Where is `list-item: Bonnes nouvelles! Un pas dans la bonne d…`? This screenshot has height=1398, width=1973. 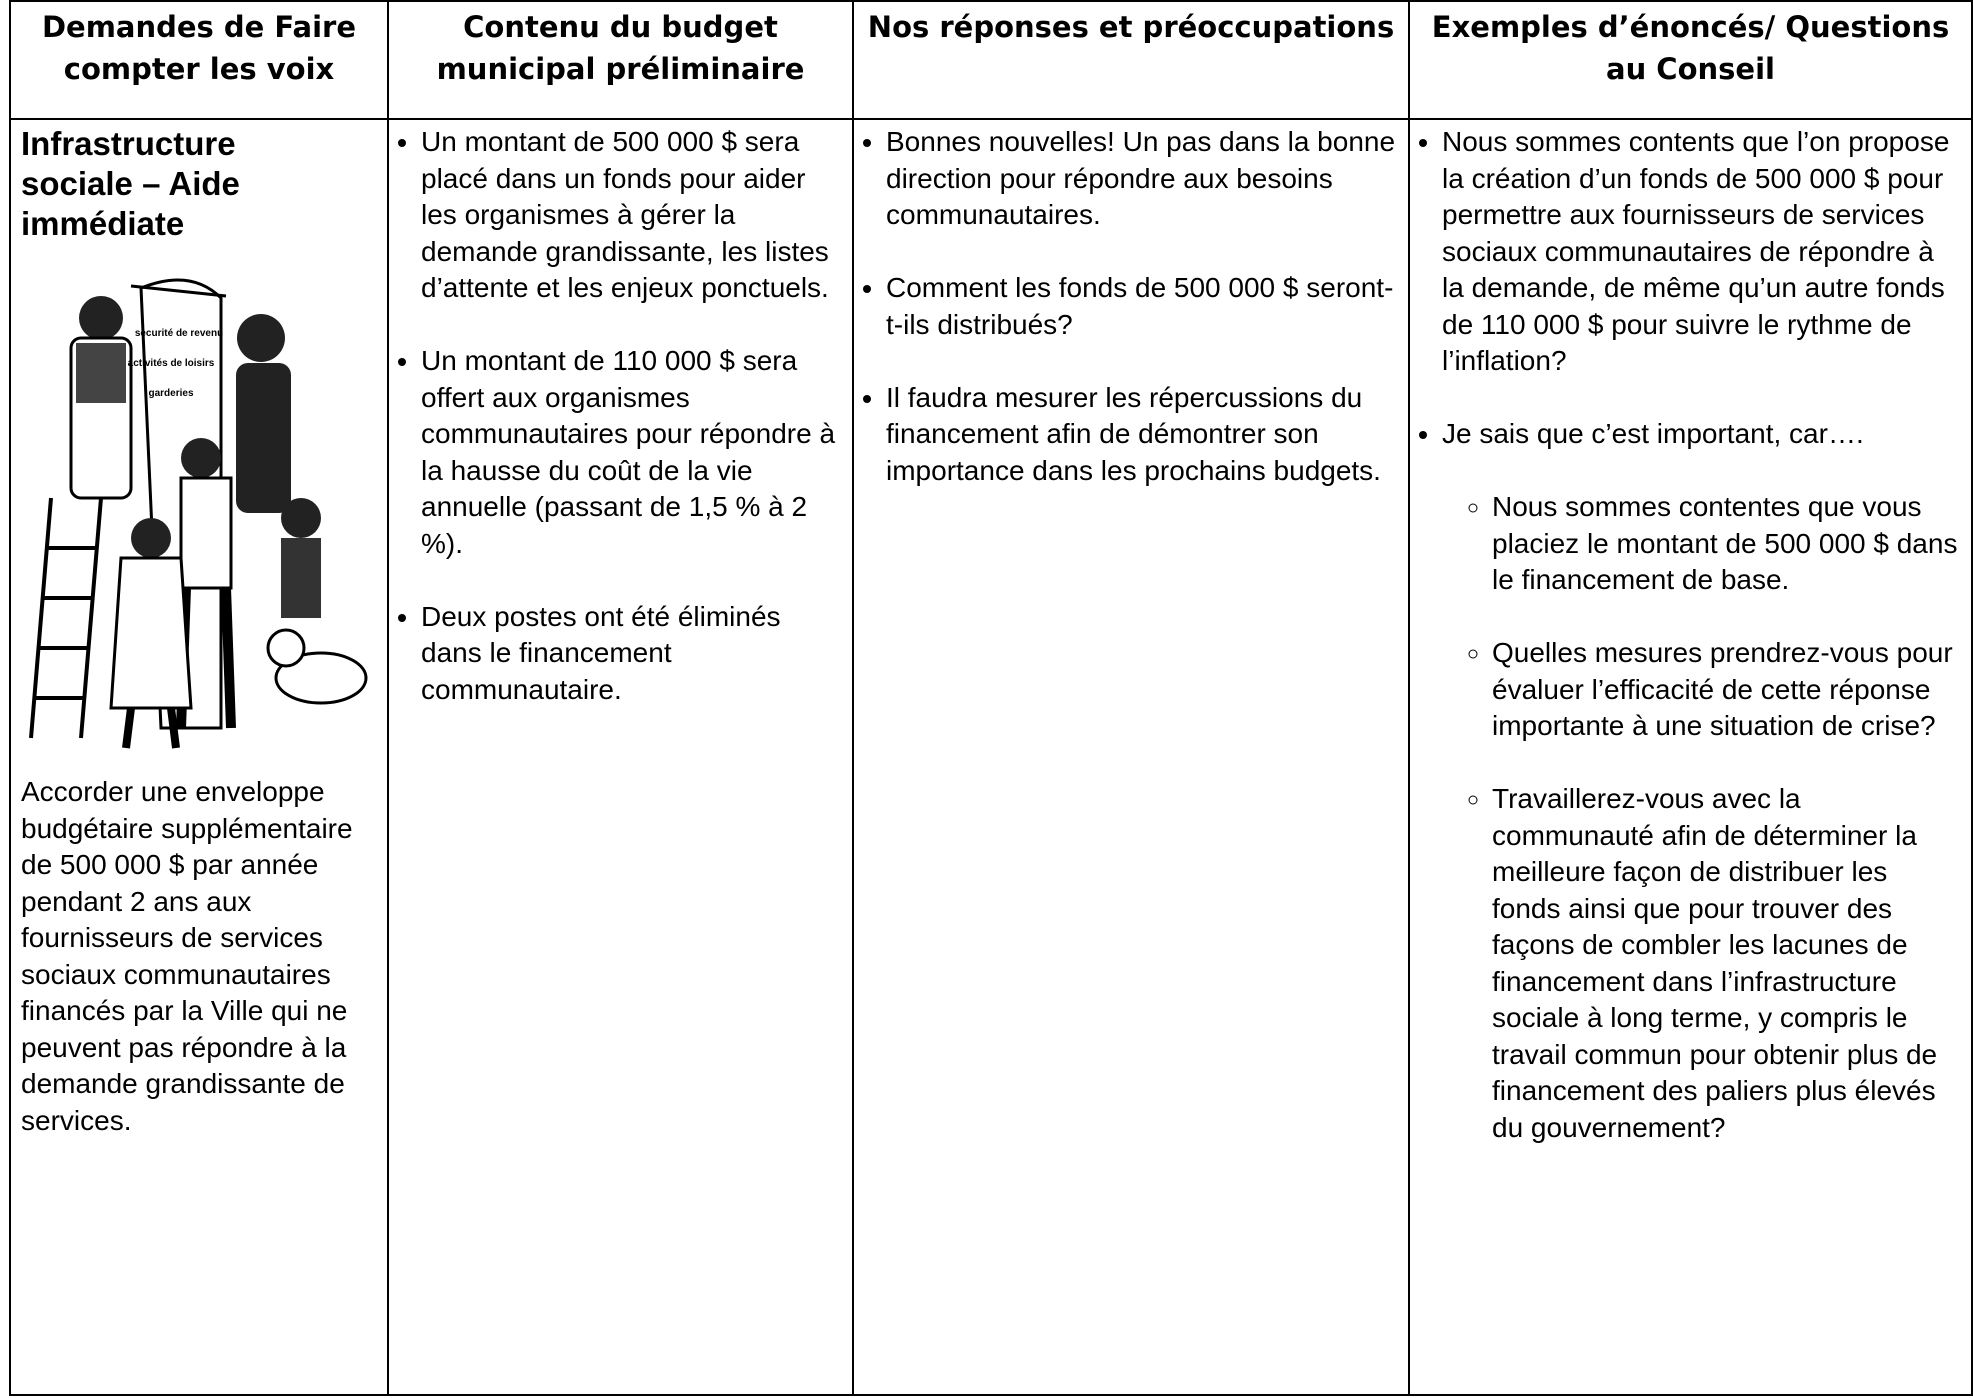
list-item: Bonnes nouvelles! Un pas dans la bonne d… is located at coordinates (1142, 179).